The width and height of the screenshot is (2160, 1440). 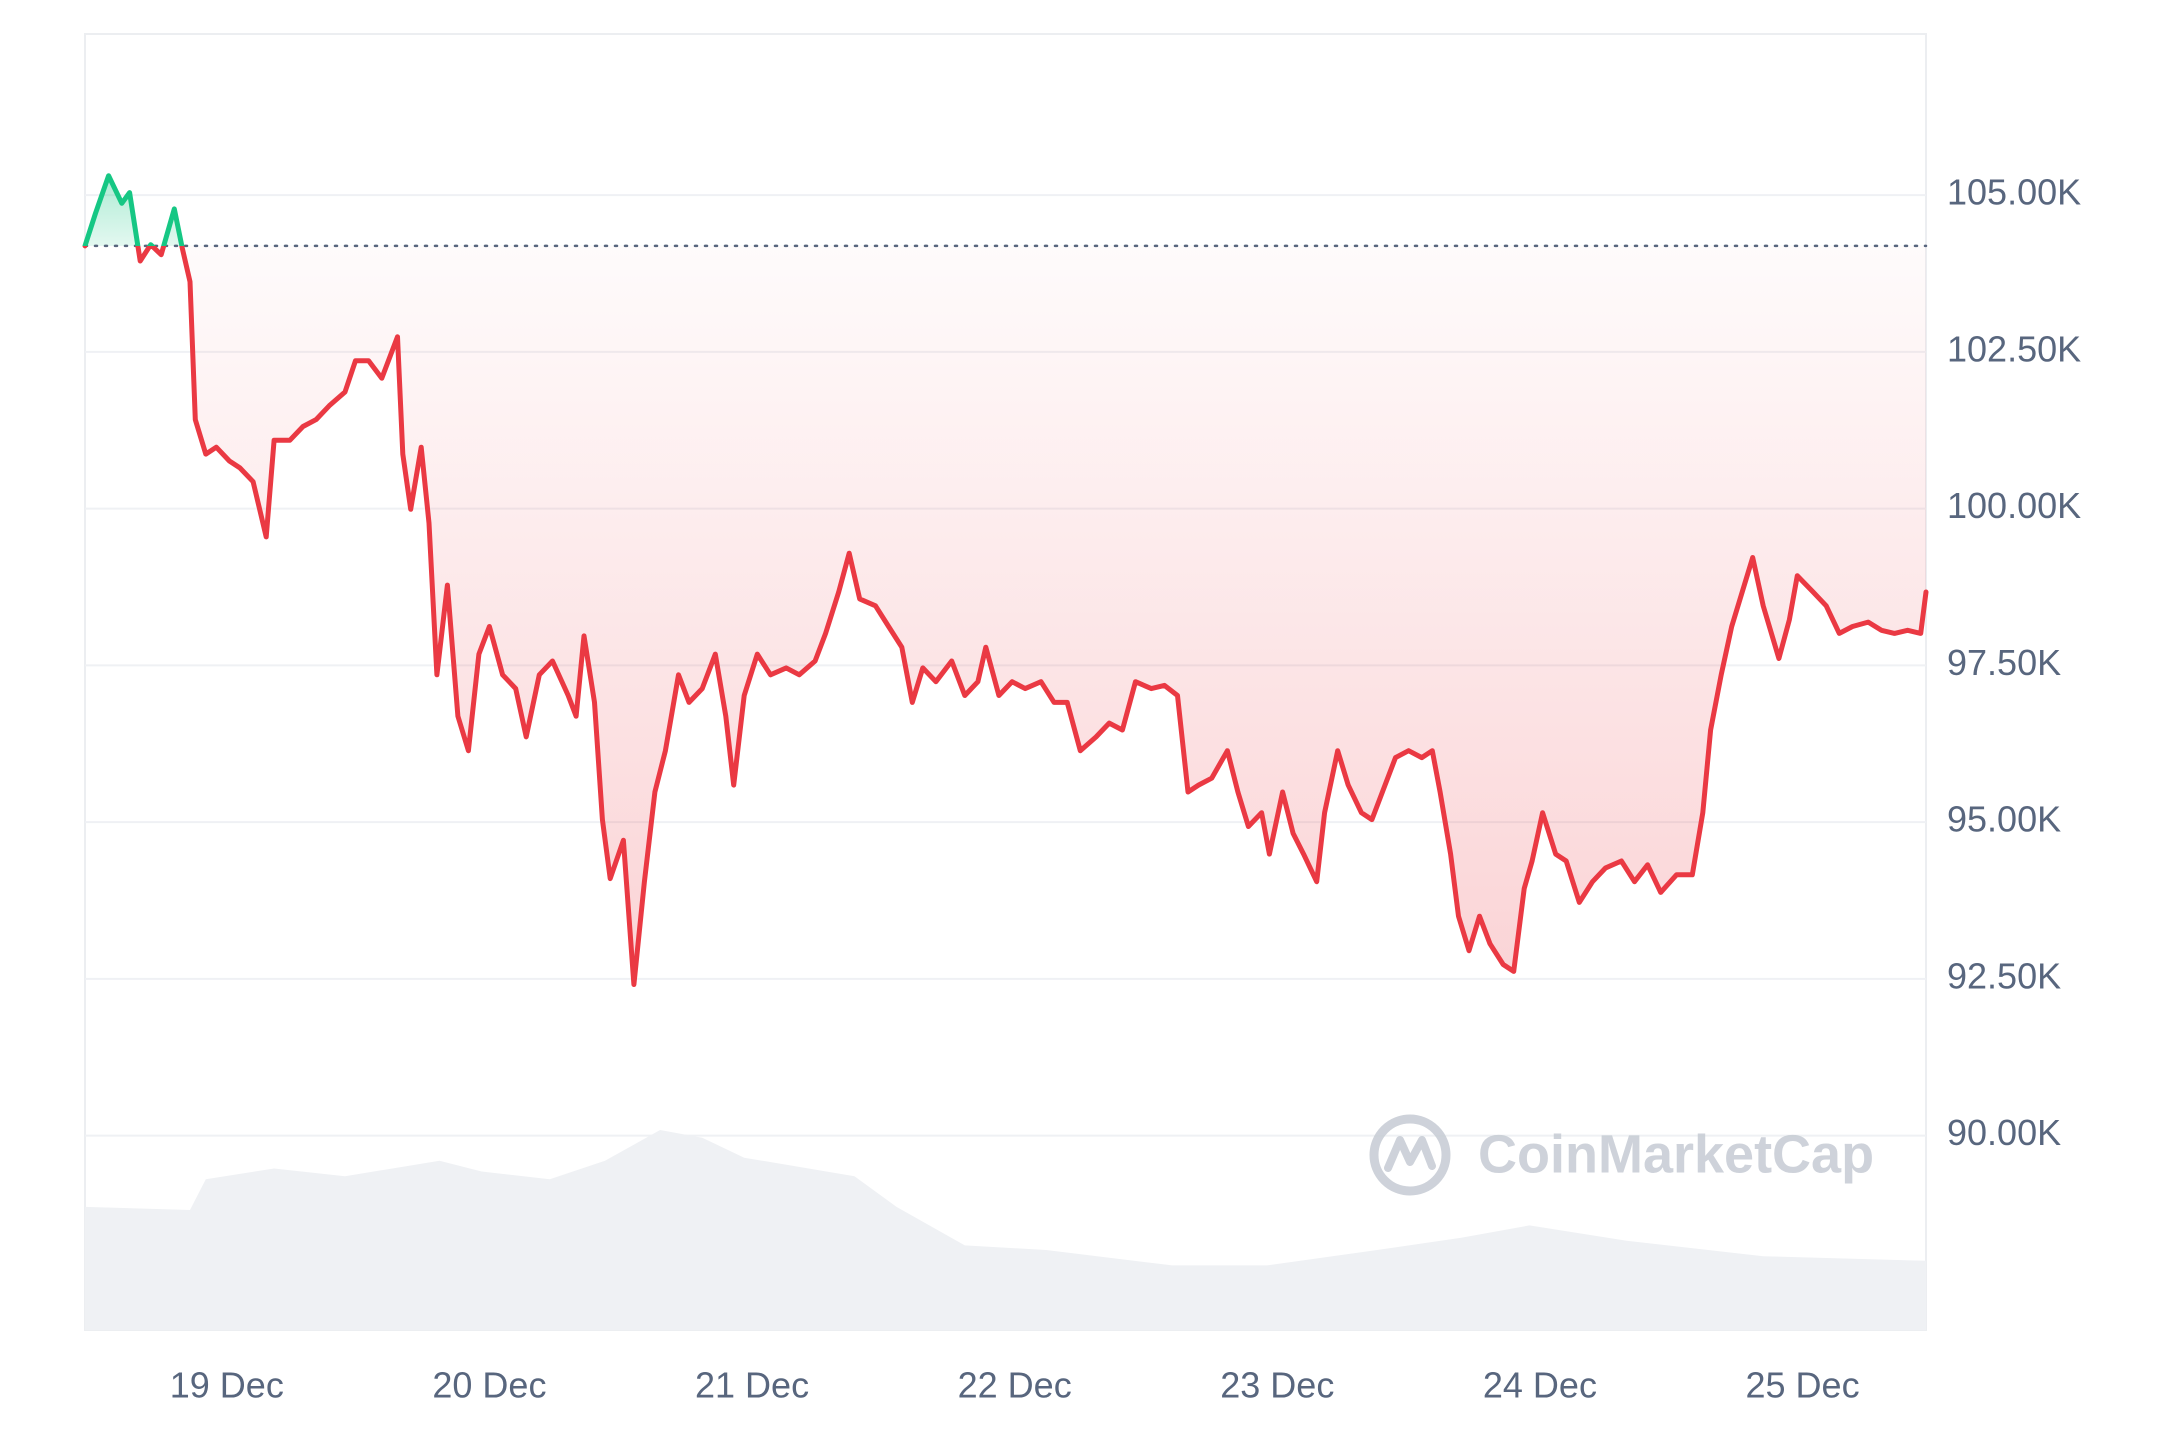 I want to click on x-tick-label: 25 Dec, so click(x=1803, y=1385).